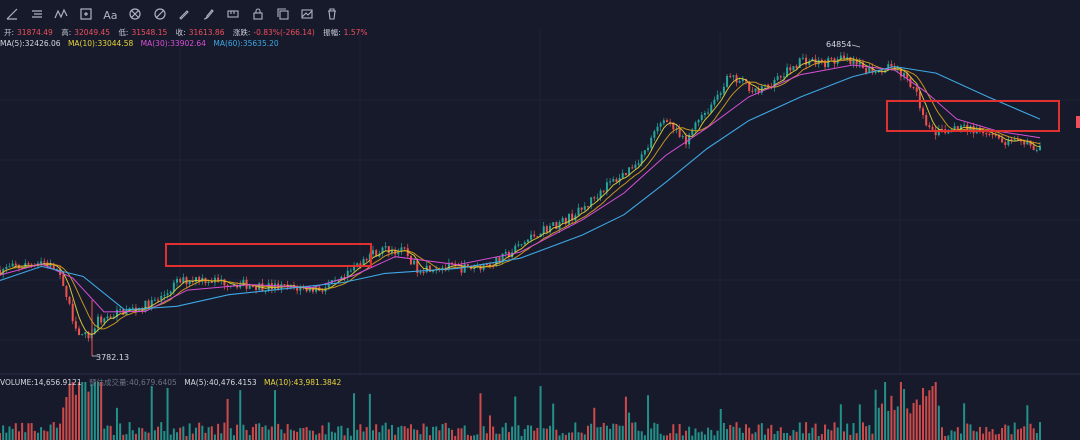  Describe the element at coordinates (241, 32) in the screenshot. I see `change-label: 涨跌:` at that location.